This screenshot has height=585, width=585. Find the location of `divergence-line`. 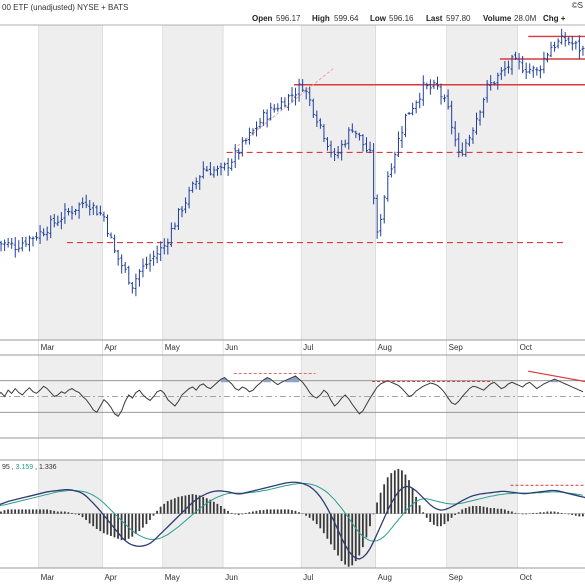

divergence-line is located at coordinates (556, 376).